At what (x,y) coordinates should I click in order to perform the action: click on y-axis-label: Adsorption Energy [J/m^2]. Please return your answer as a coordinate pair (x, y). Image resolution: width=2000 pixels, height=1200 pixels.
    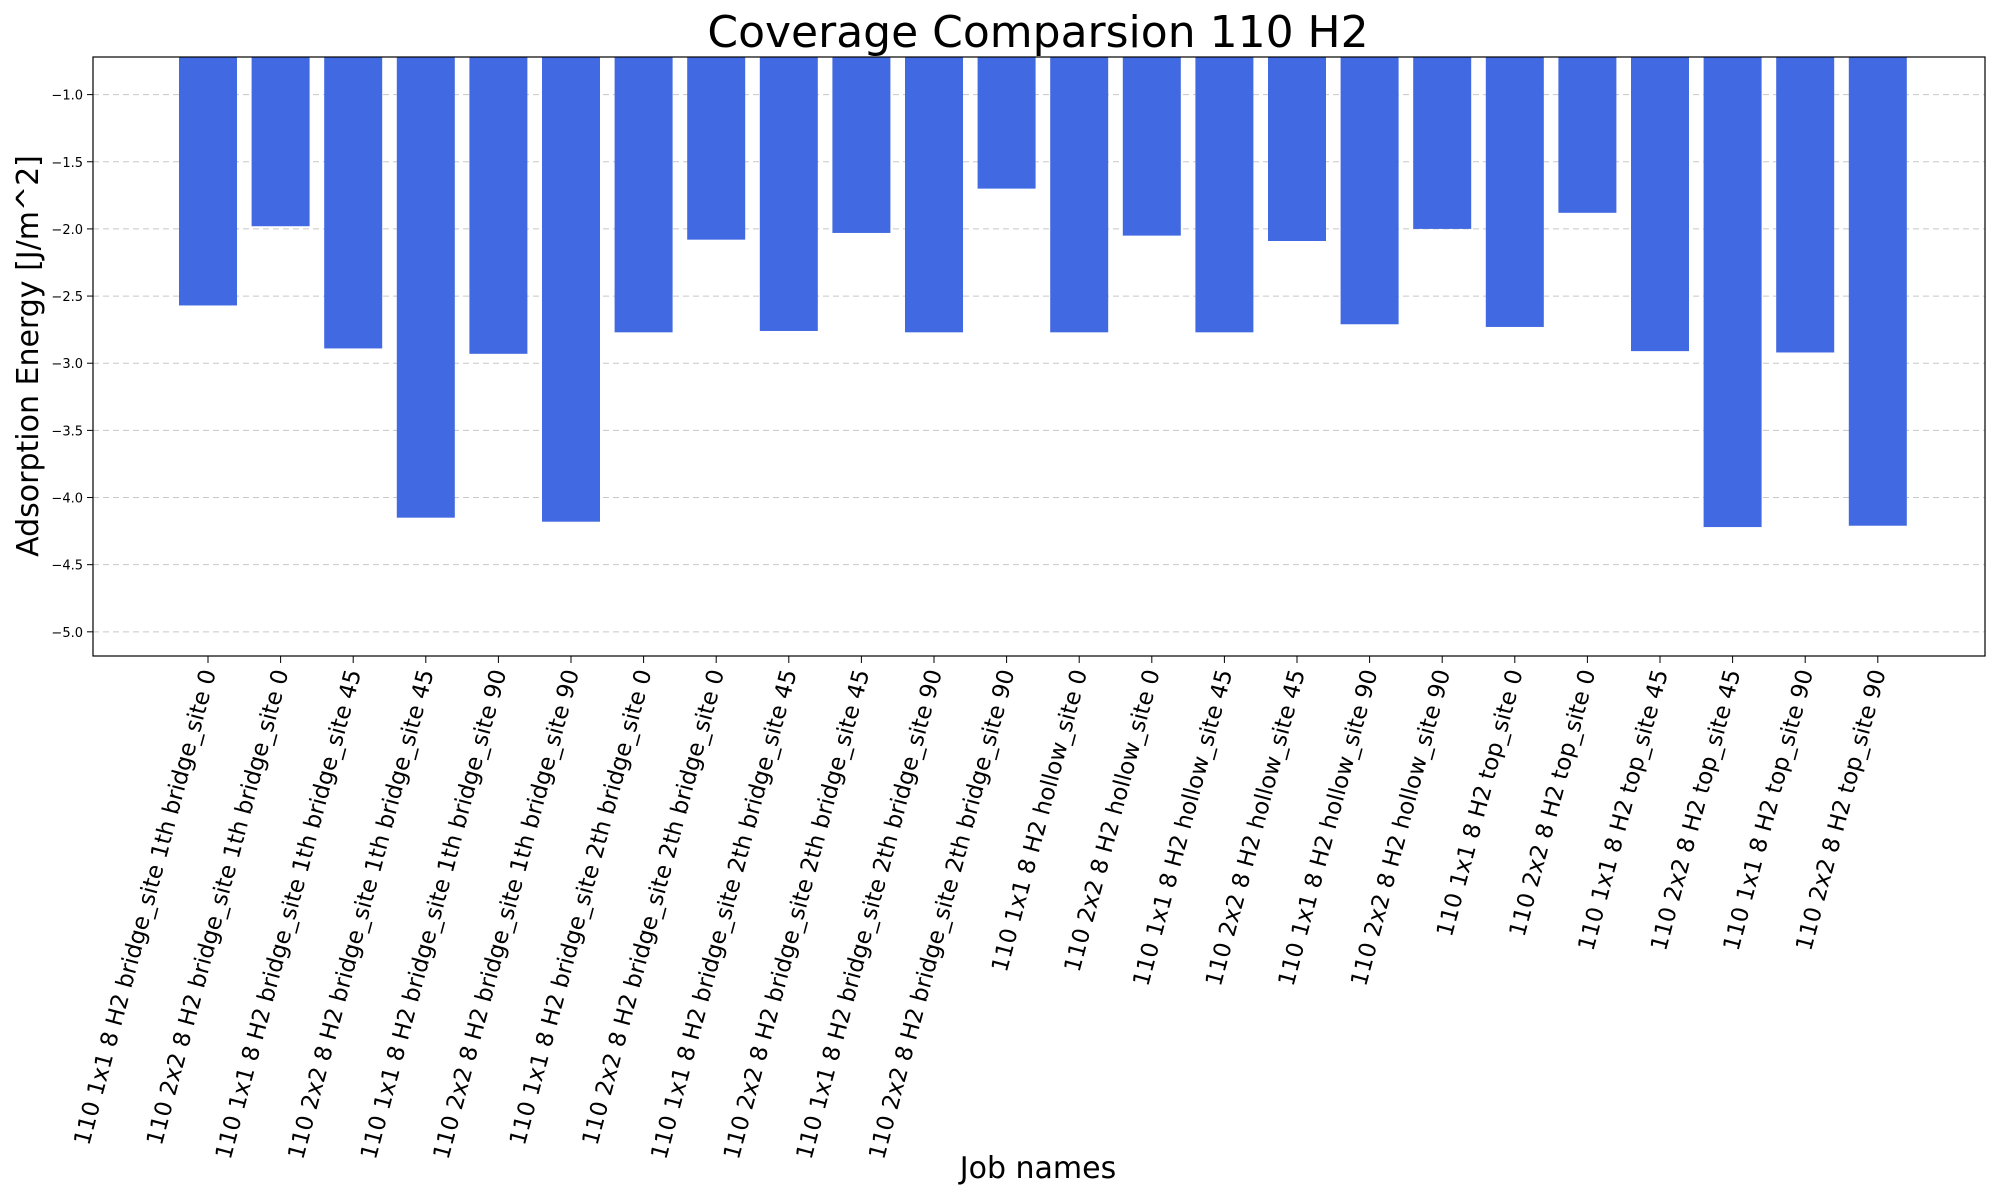
    Looking at the image, I should click on (28, 356).